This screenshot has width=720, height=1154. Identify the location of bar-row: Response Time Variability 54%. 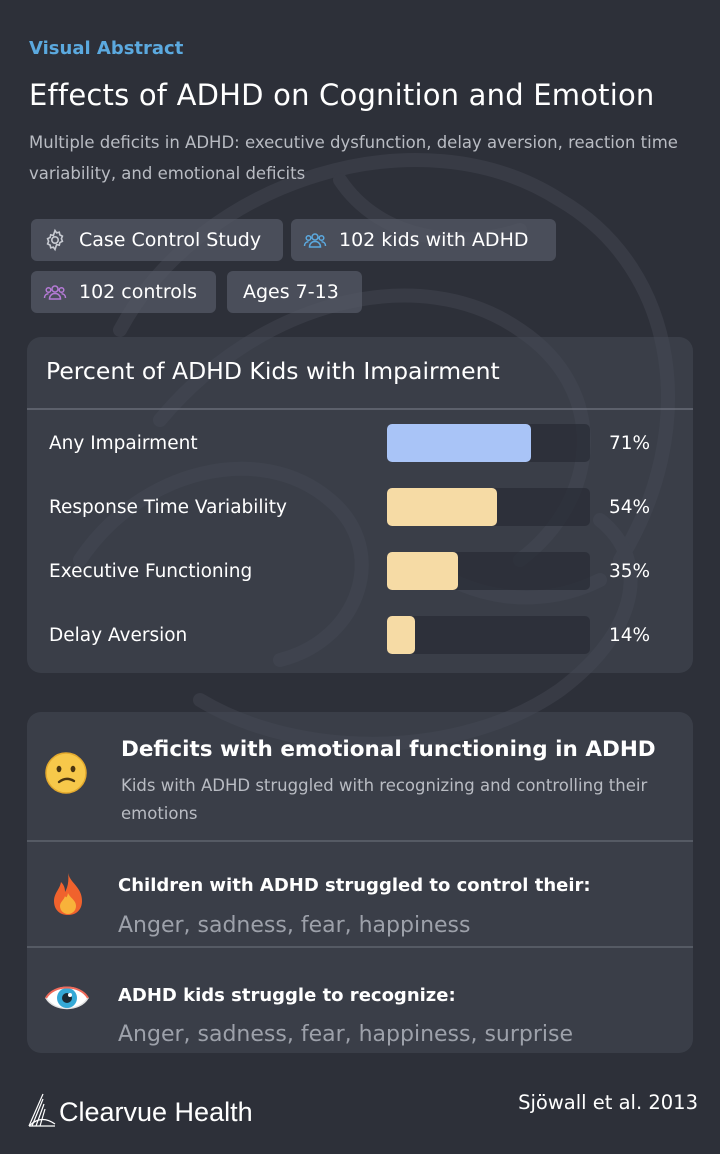
(360, 508).